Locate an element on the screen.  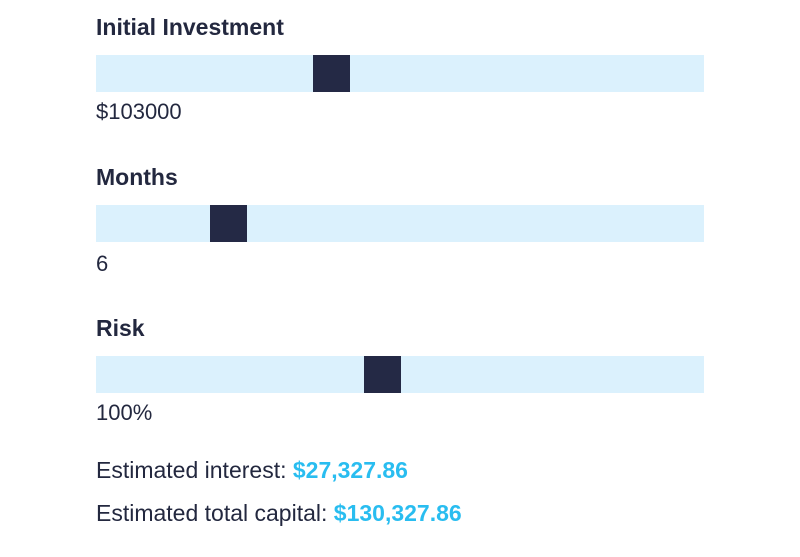
estimated-interest-amount: $27,327.86 is located at coordinates (350, 470).